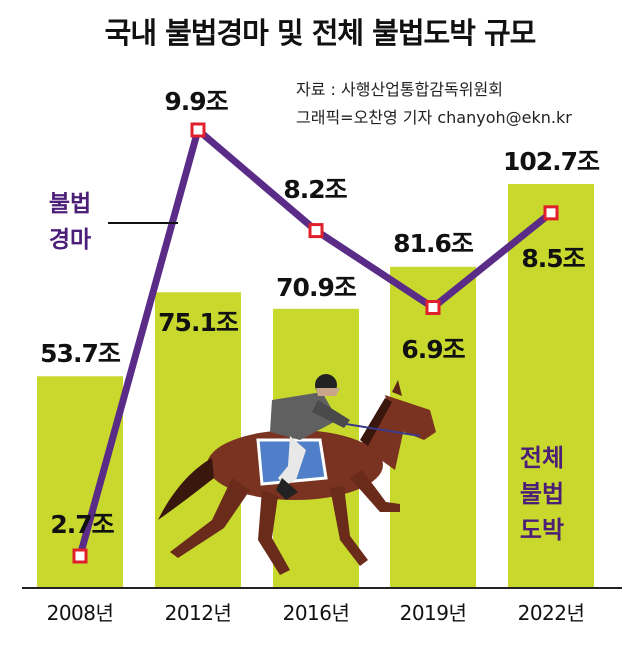 The width and height of the screenshot is (640, 654). What do you see at coordinates (143, 223) in the screenshot?
I see `line-series-legend-leader` at bounding box center [143, 223].